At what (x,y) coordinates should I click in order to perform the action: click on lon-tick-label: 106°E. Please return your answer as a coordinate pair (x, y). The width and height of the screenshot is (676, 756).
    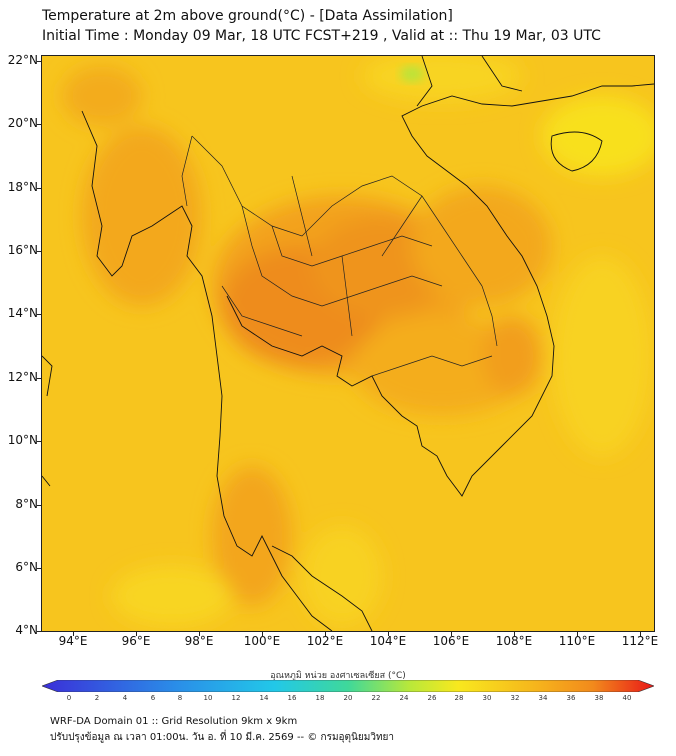
    Looking at the image, I should click on (451, 641).